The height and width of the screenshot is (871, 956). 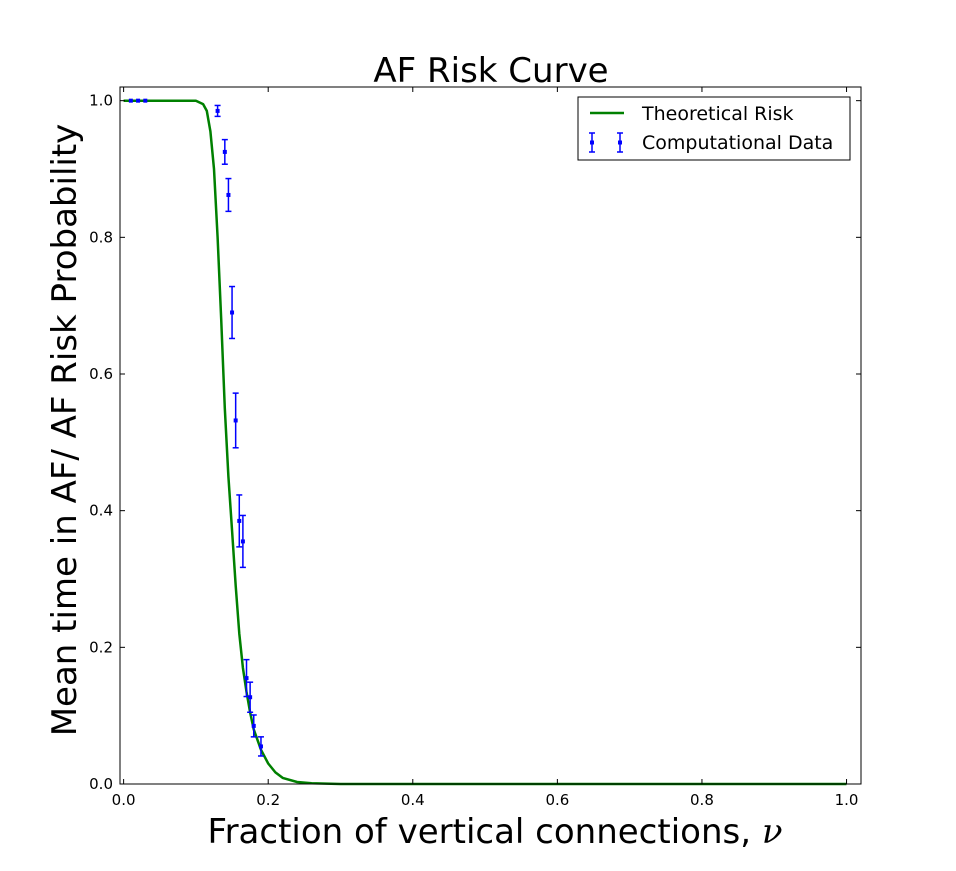 I want to click on x-axis-label-symbol: ν, so click(x=772, y=832).